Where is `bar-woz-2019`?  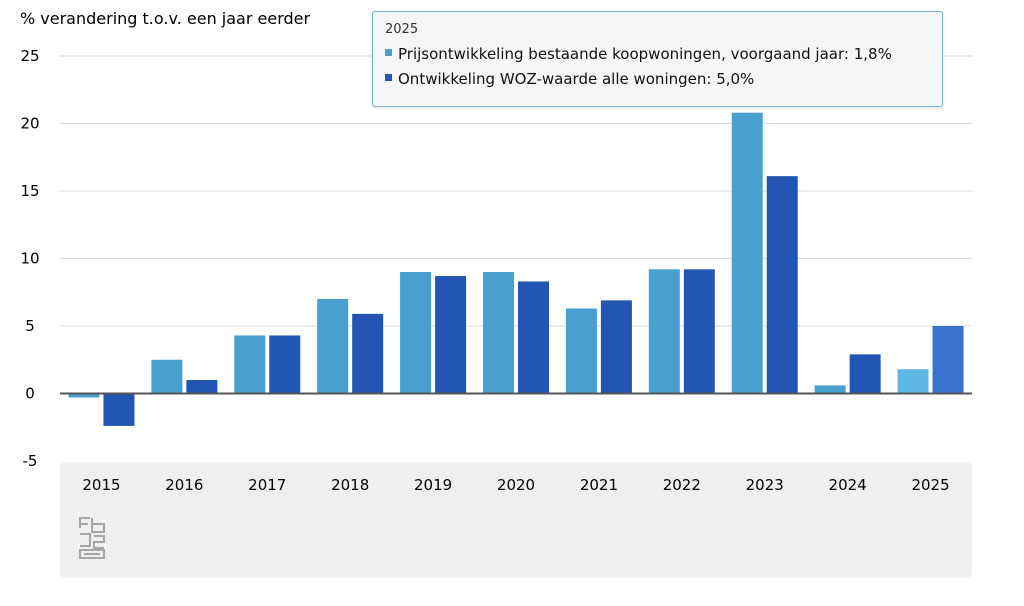 bar-woz-2019 is located at coordinates (451, 335).